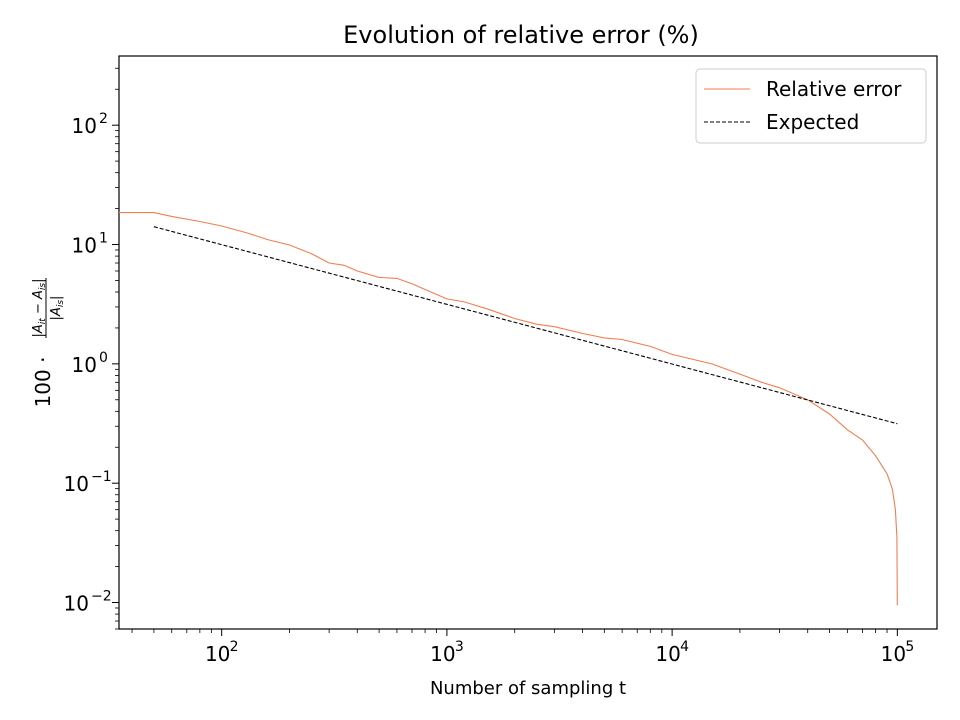  I want to click on y-tick-exponent: −2, so click(101, 597).